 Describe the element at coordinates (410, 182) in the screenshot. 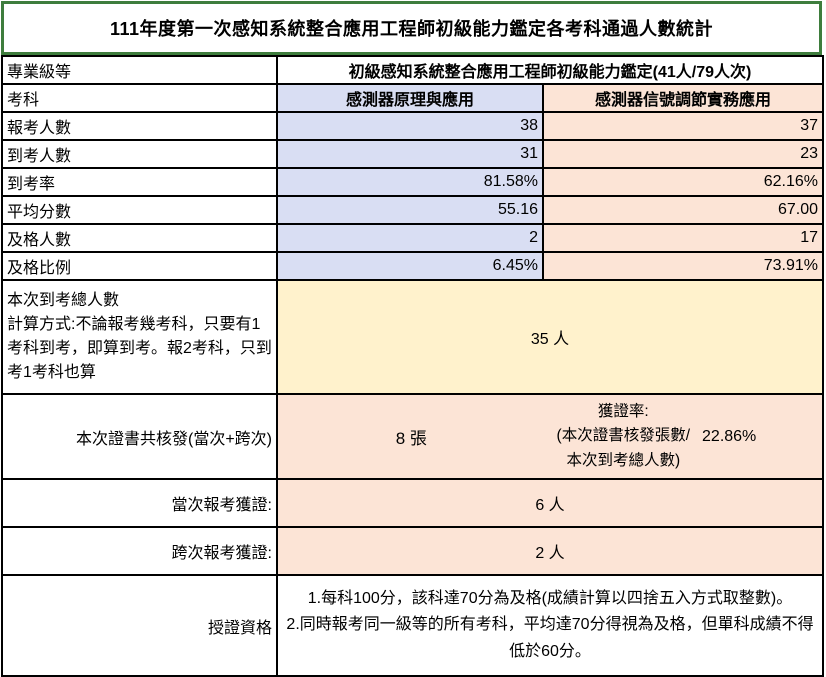

I see `attendance-rate-subject1: 81.58%` at that location.